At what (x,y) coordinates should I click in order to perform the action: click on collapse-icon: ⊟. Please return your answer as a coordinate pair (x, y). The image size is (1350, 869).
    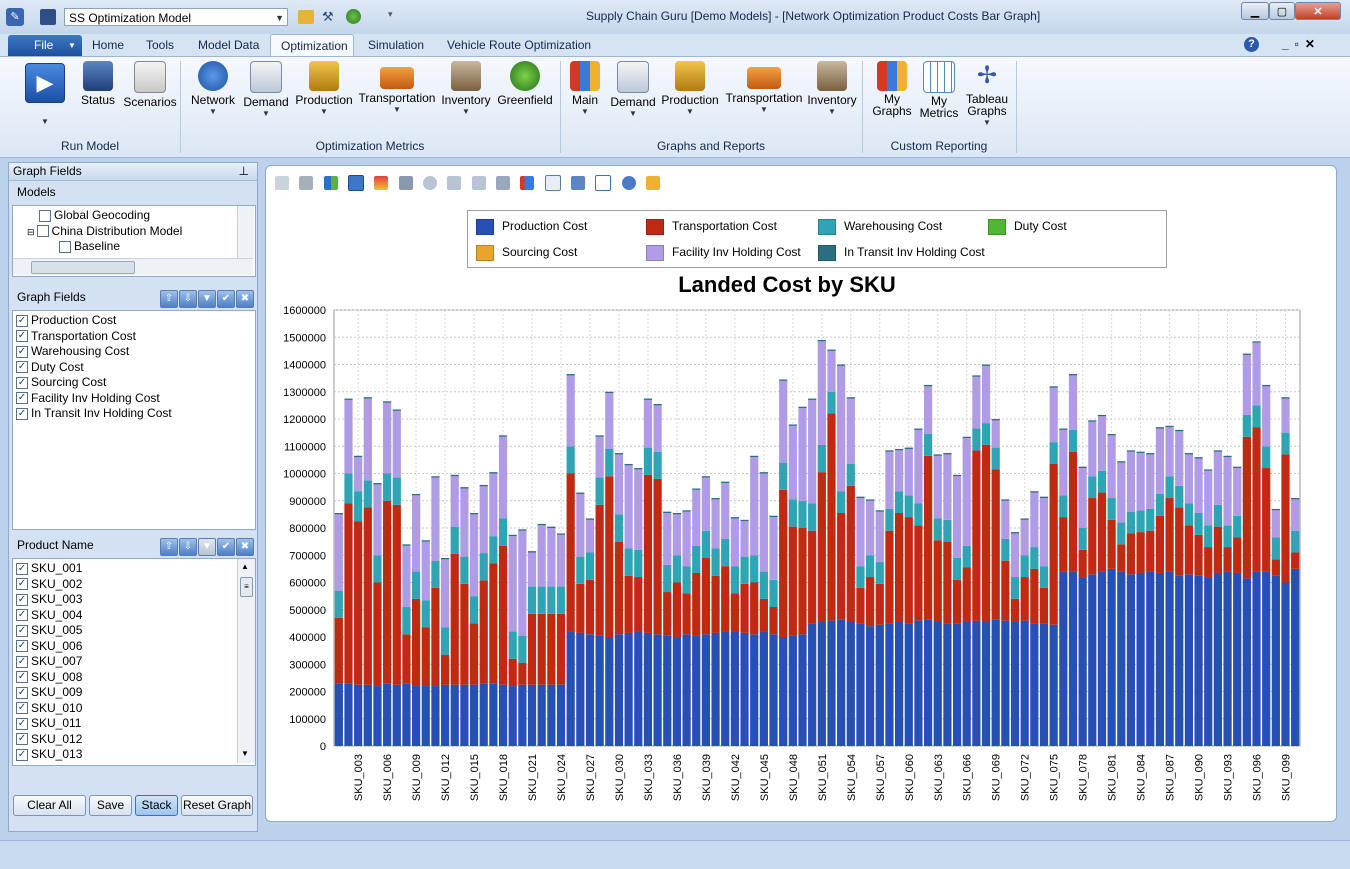
    Looking at the image, I should click on (31, 231).